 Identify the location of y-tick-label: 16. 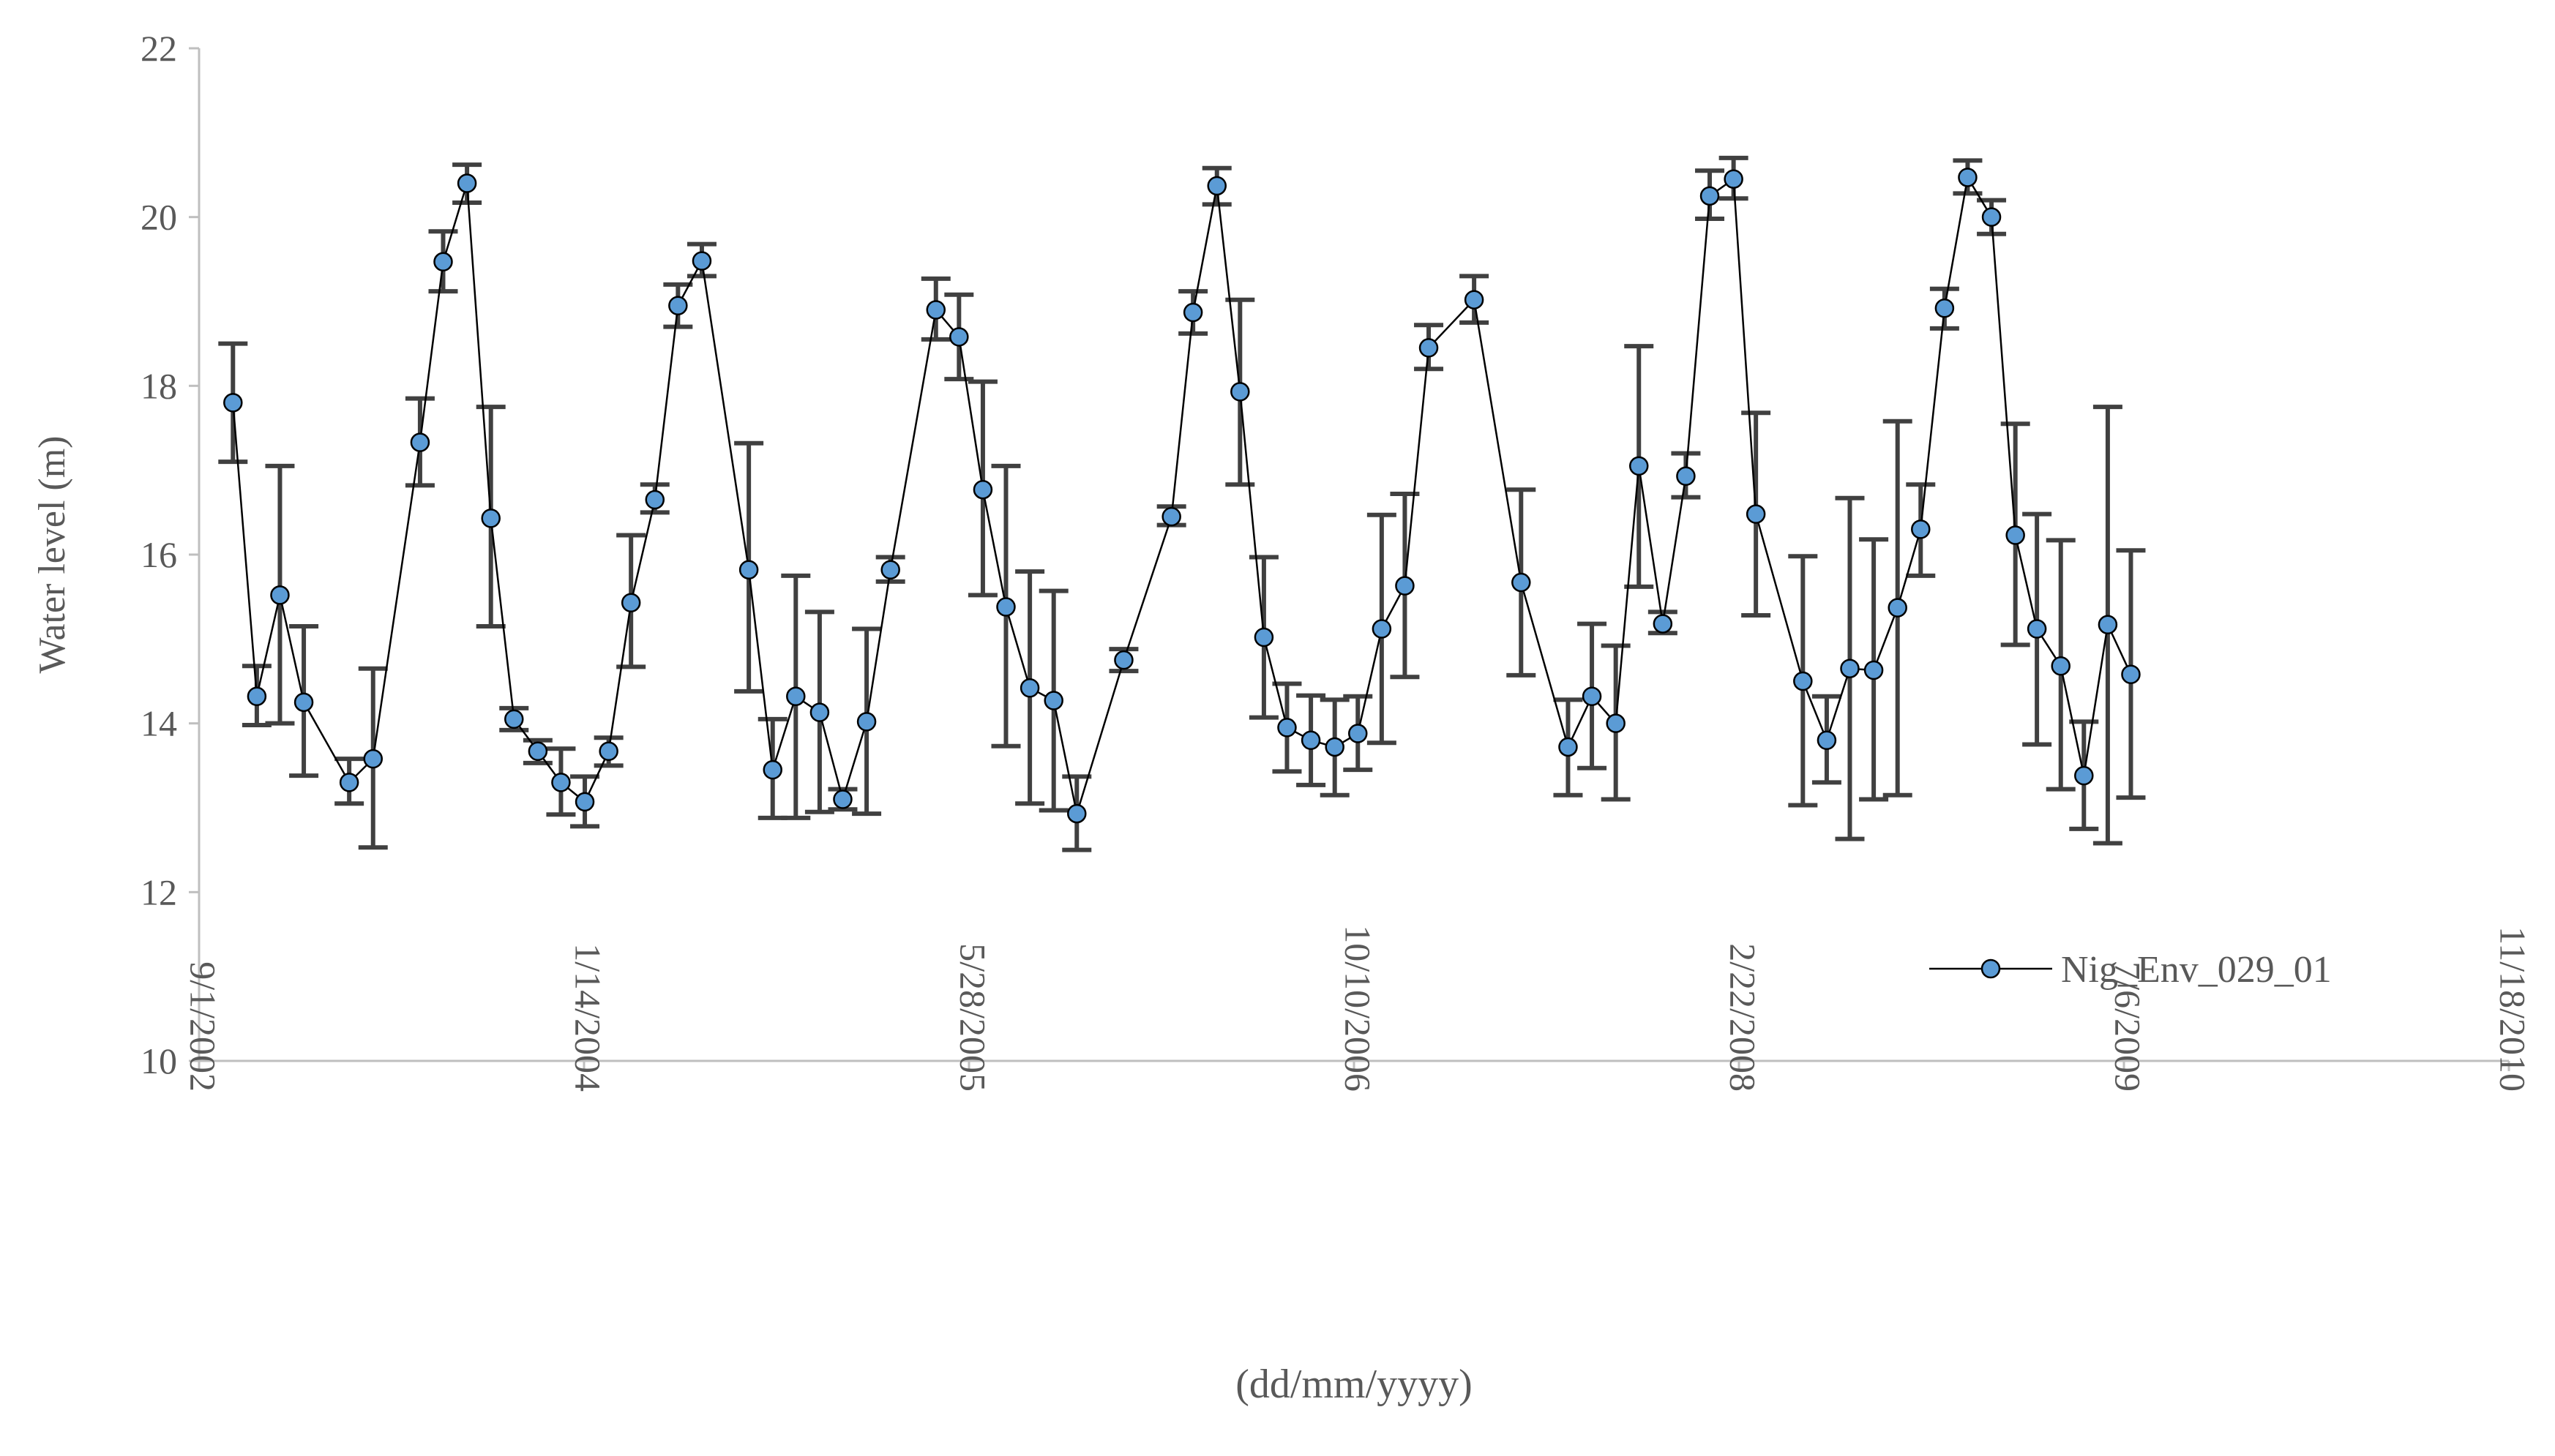
(159, 554).